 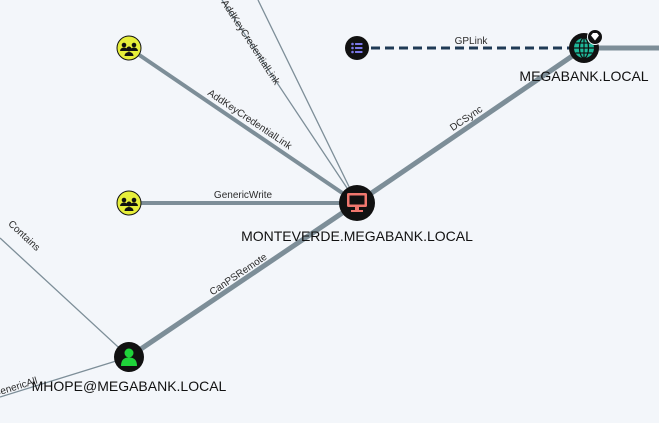 I want to click on edge-line-canpsremote, so click(x=243, y=280).